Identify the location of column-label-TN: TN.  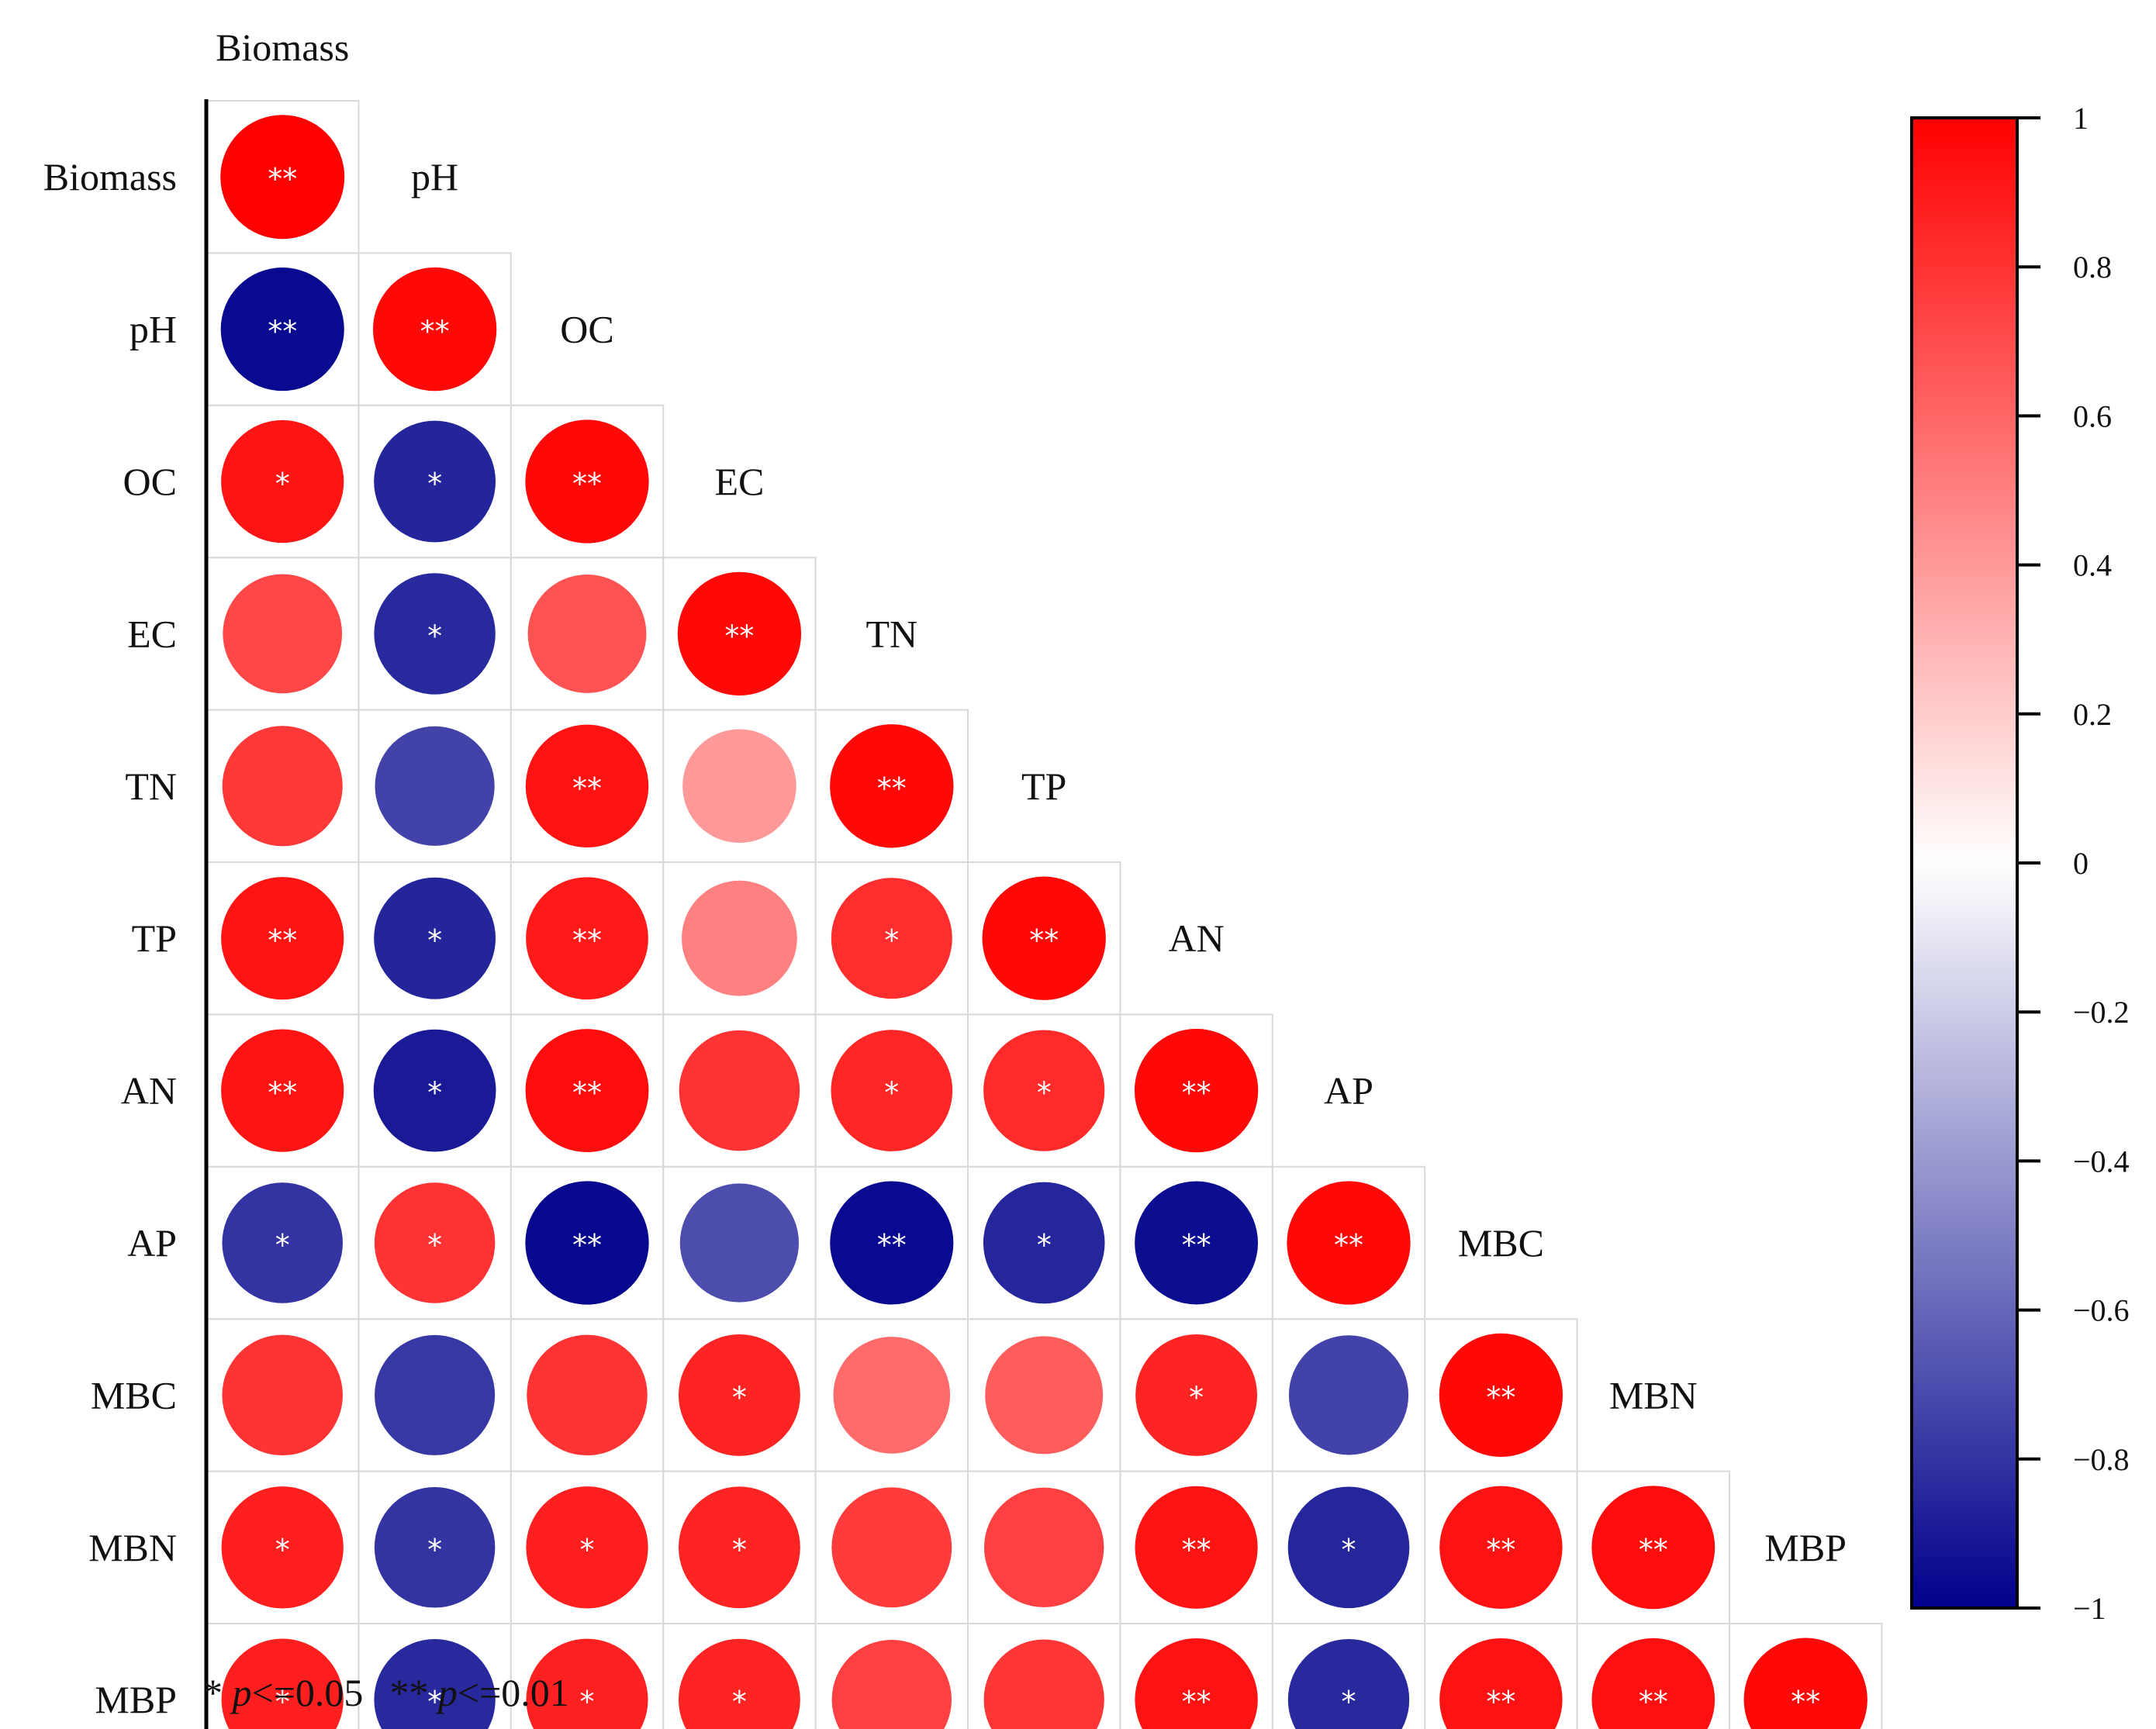
(891, 633).